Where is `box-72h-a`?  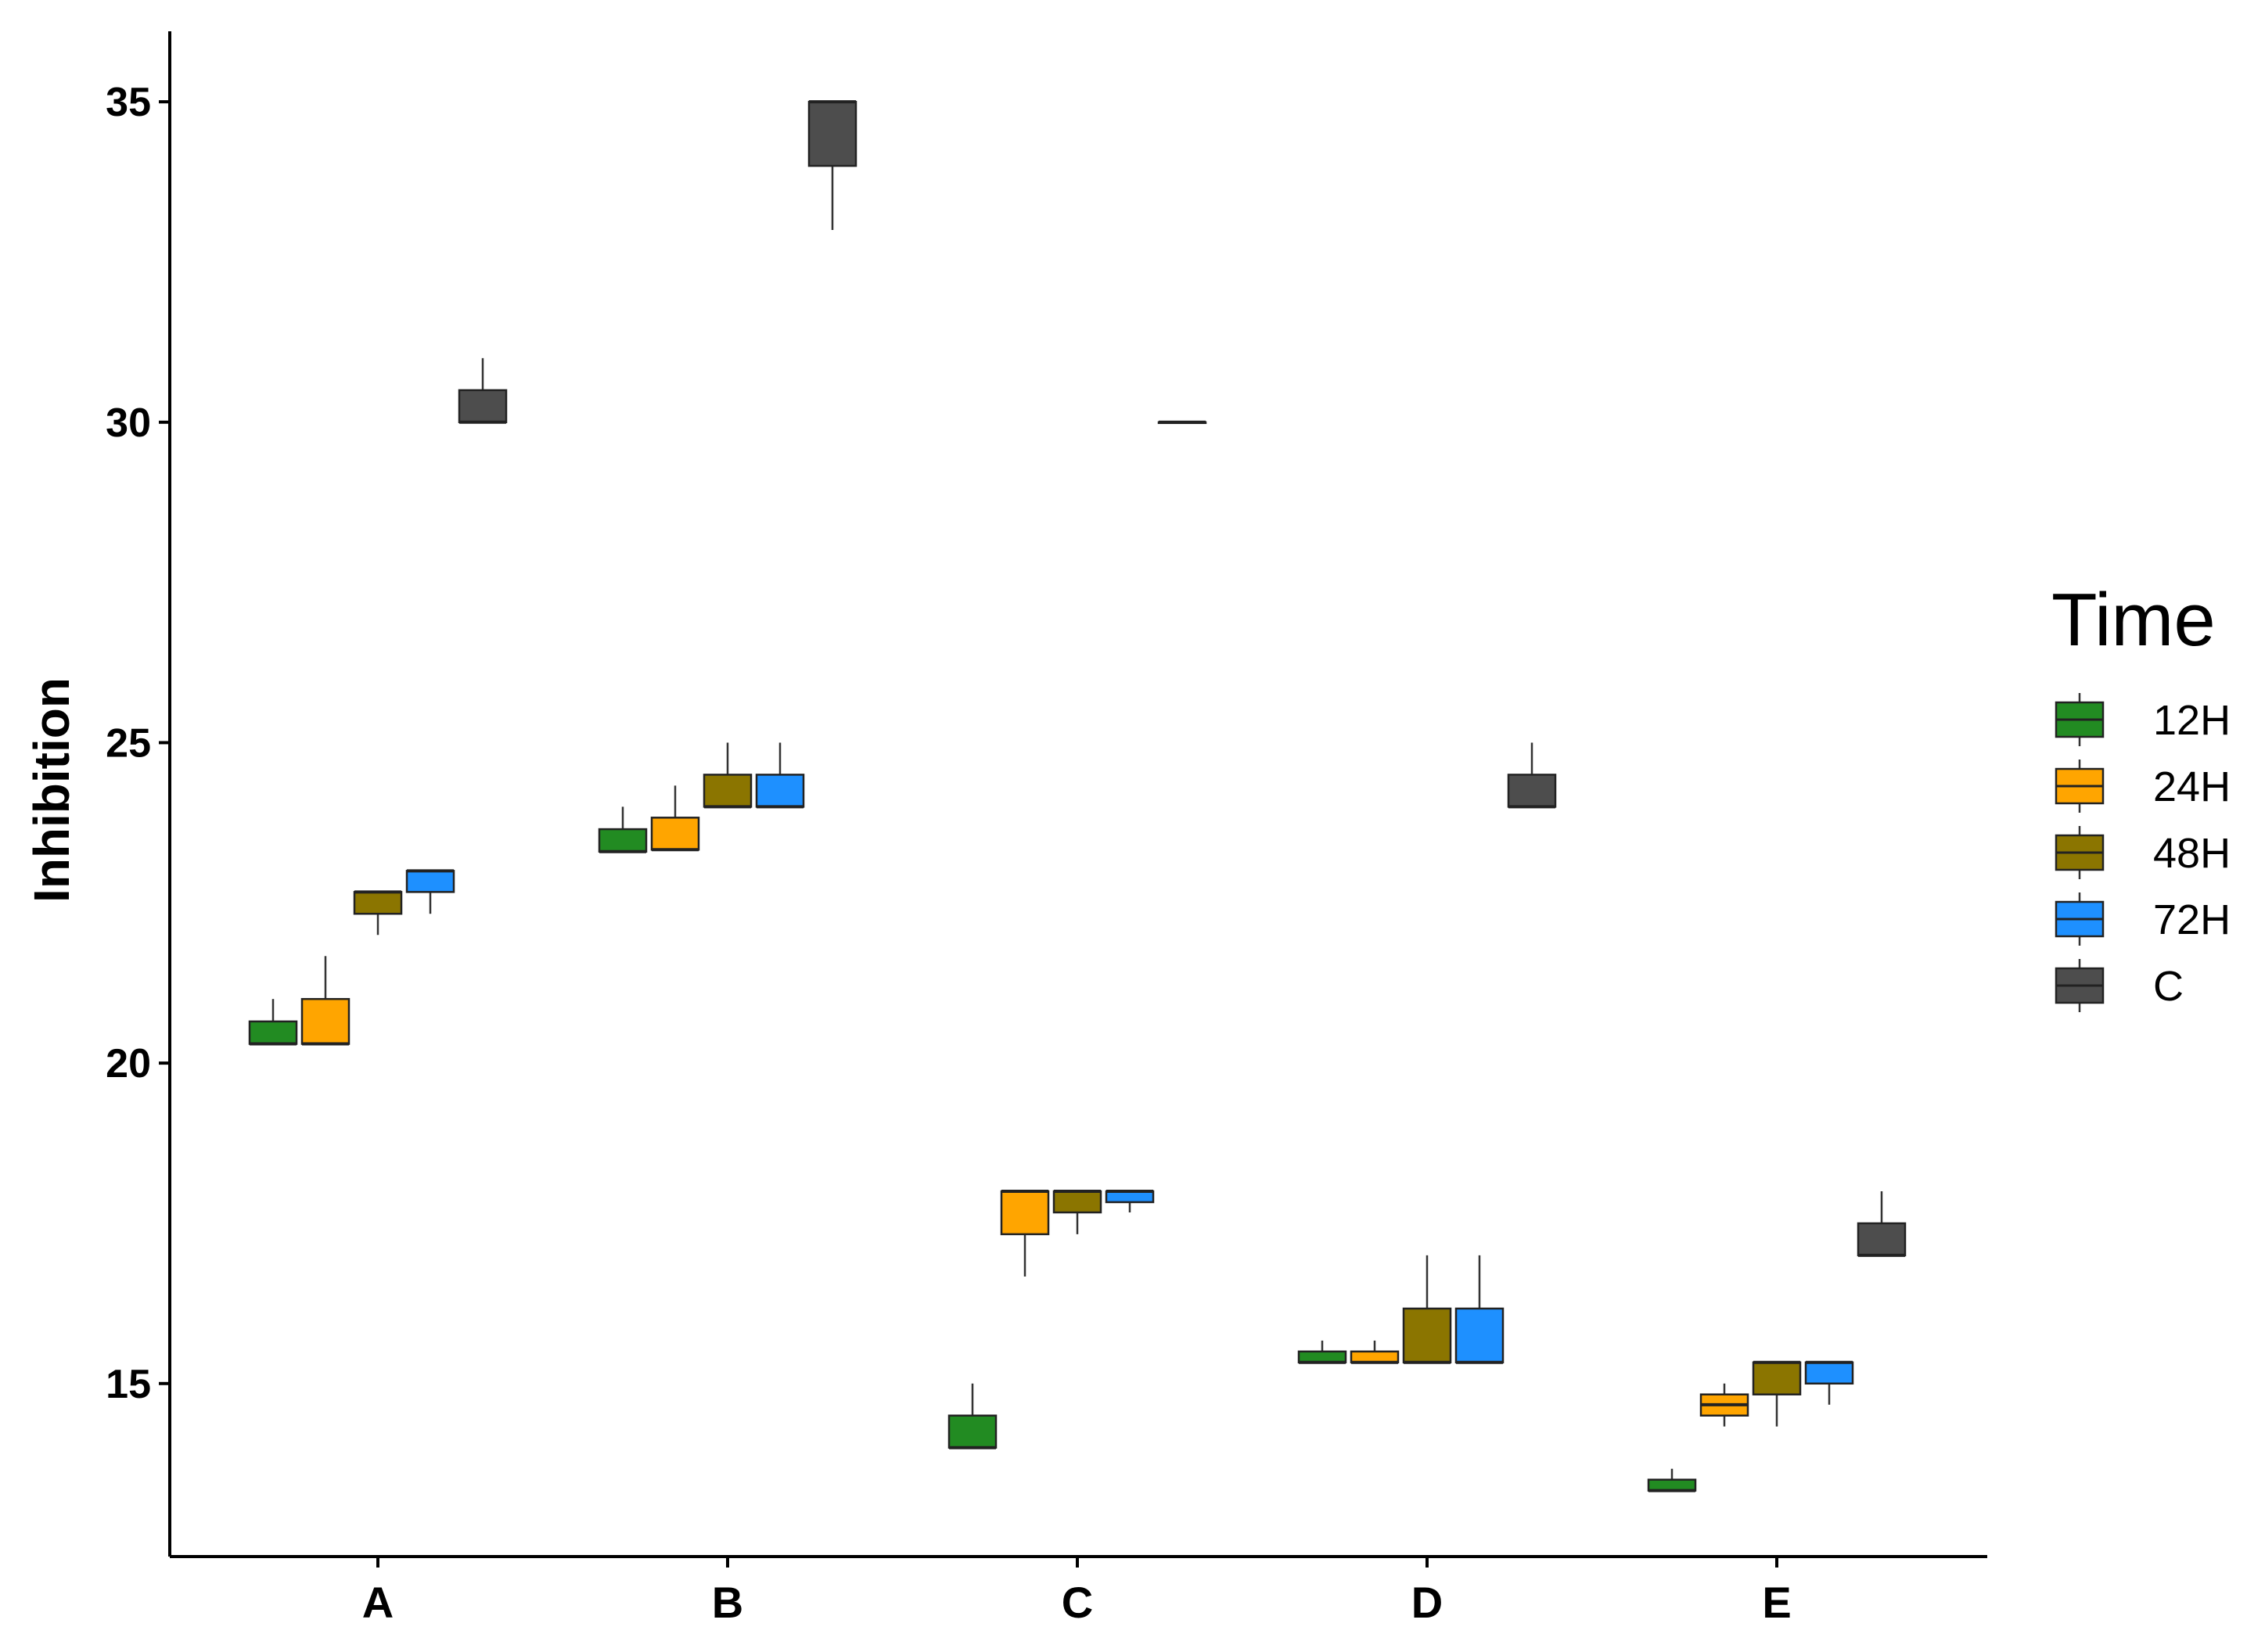
box-72h-a is located at coordinates (430, 892).